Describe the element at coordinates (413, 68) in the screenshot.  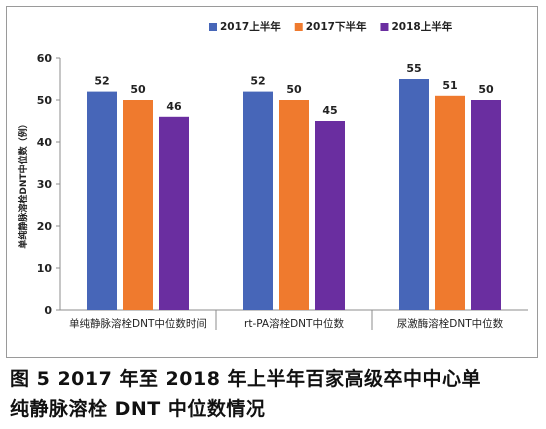
I see `bar-value-label: 55` at that location.